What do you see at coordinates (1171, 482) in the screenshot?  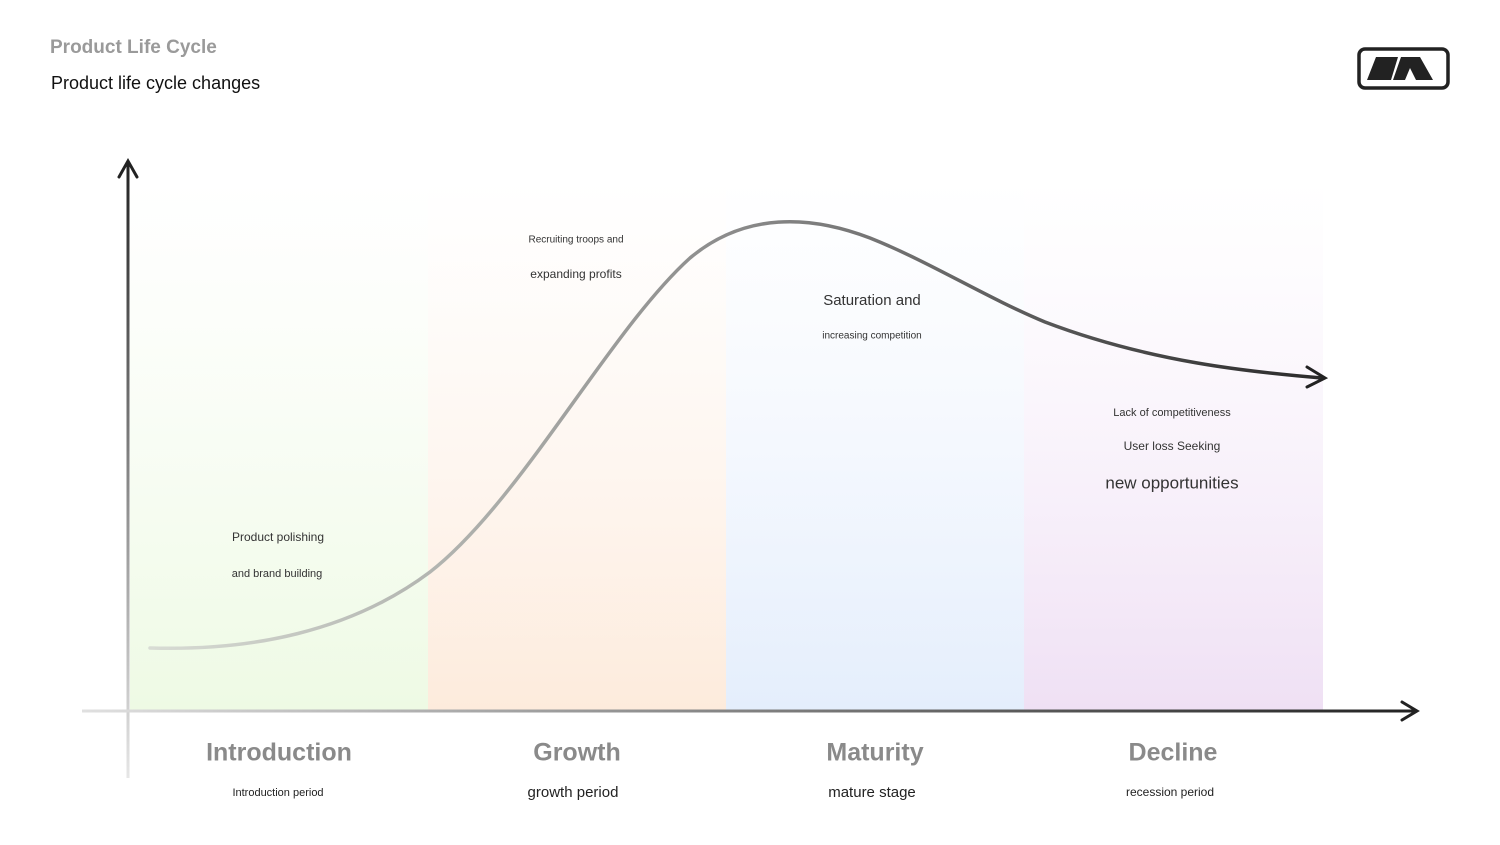 I see `stage-note: new opportunities` at bounding box center [1171, 482].